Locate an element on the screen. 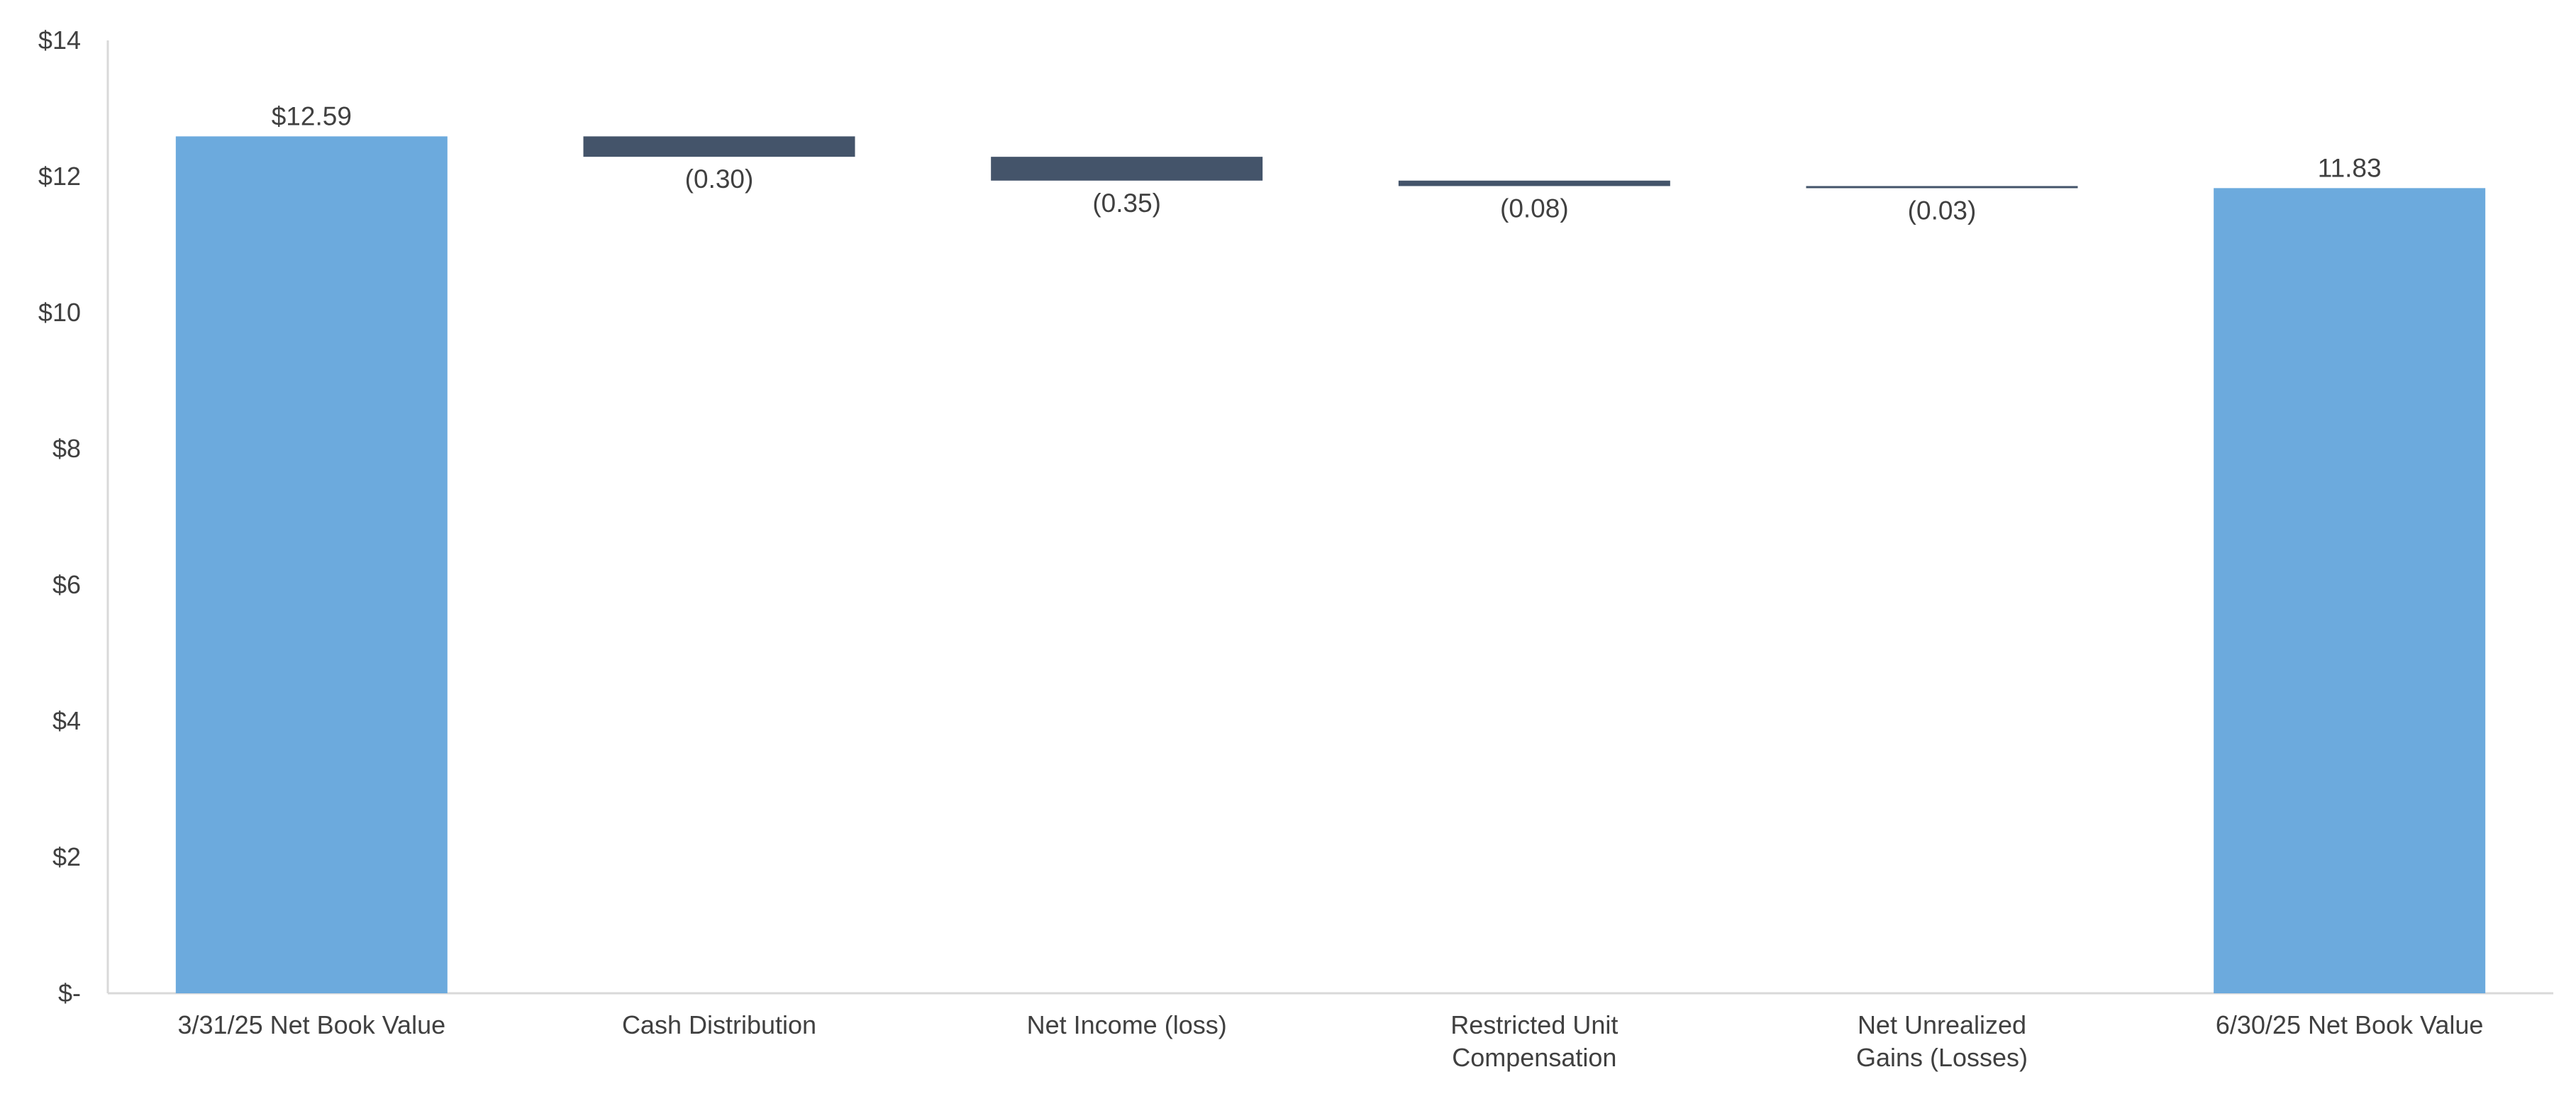 The height and width of the screenshot is (1106, 2576). category-label: 3/31/25 Net Book Value is located at coordinates (312, 1025).